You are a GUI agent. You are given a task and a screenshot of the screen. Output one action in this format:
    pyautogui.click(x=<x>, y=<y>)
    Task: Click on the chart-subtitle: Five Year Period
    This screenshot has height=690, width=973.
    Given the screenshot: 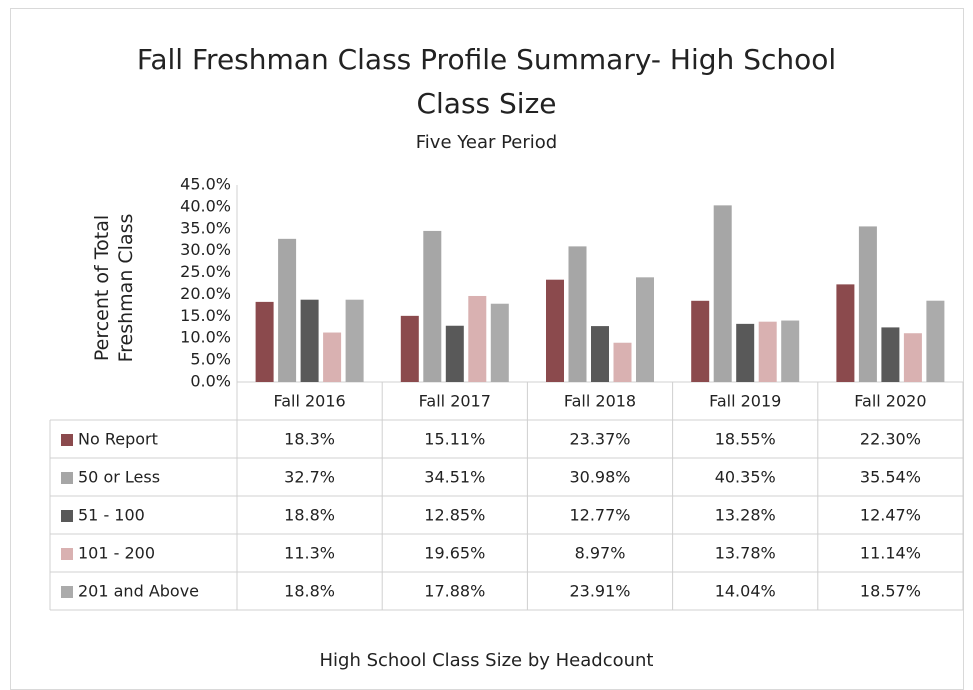 What is the action you would take?
    pyautogui.click(x=486, y=142)
    